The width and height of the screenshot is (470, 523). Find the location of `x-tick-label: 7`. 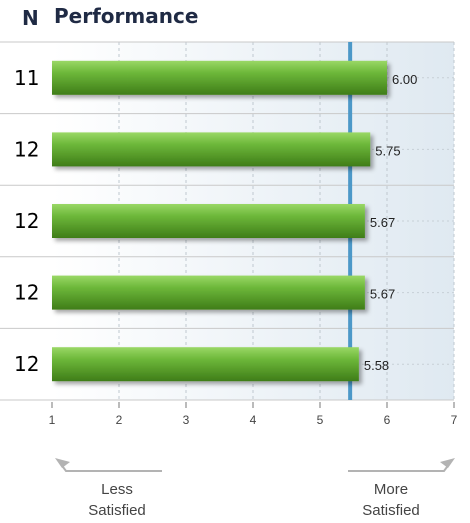

x-tick-label: 7 is located at coordinates (454, 420).